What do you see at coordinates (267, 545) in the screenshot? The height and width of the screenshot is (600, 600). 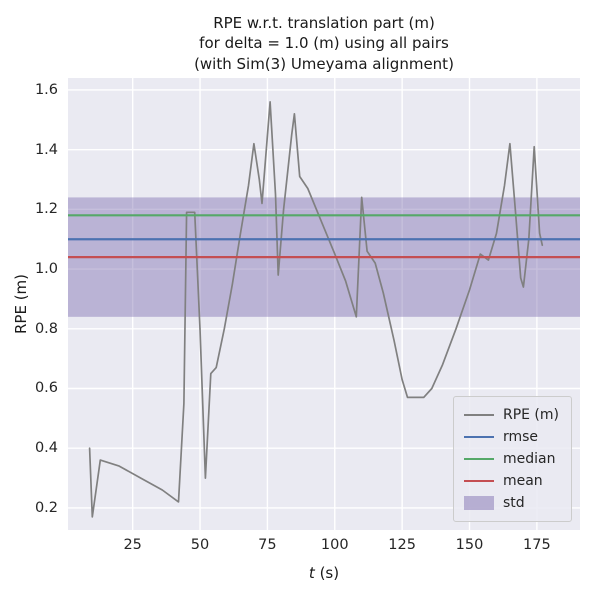 I see `x-tick-label: 75` at bounding box center [267, 545].